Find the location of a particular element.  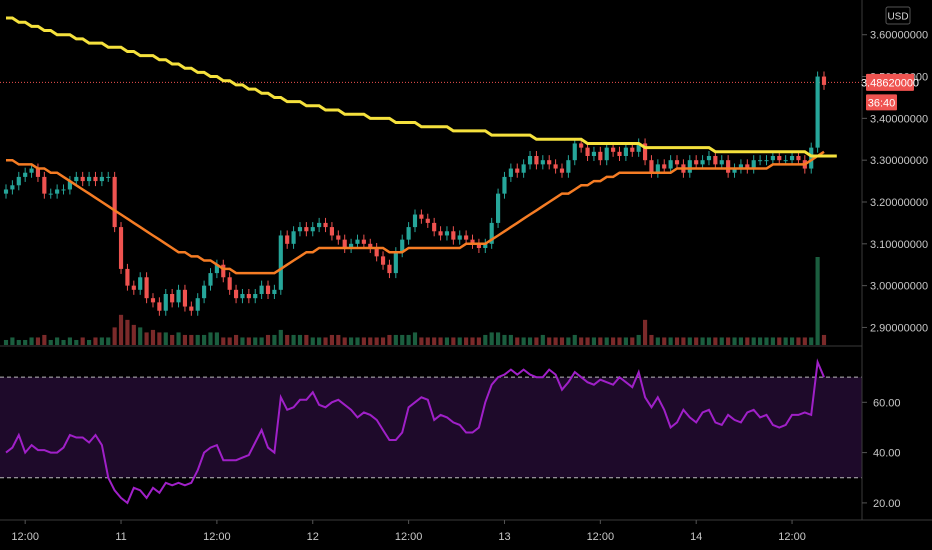

rsi-tick-label: 20.00 is located at coordinates (887, 504).